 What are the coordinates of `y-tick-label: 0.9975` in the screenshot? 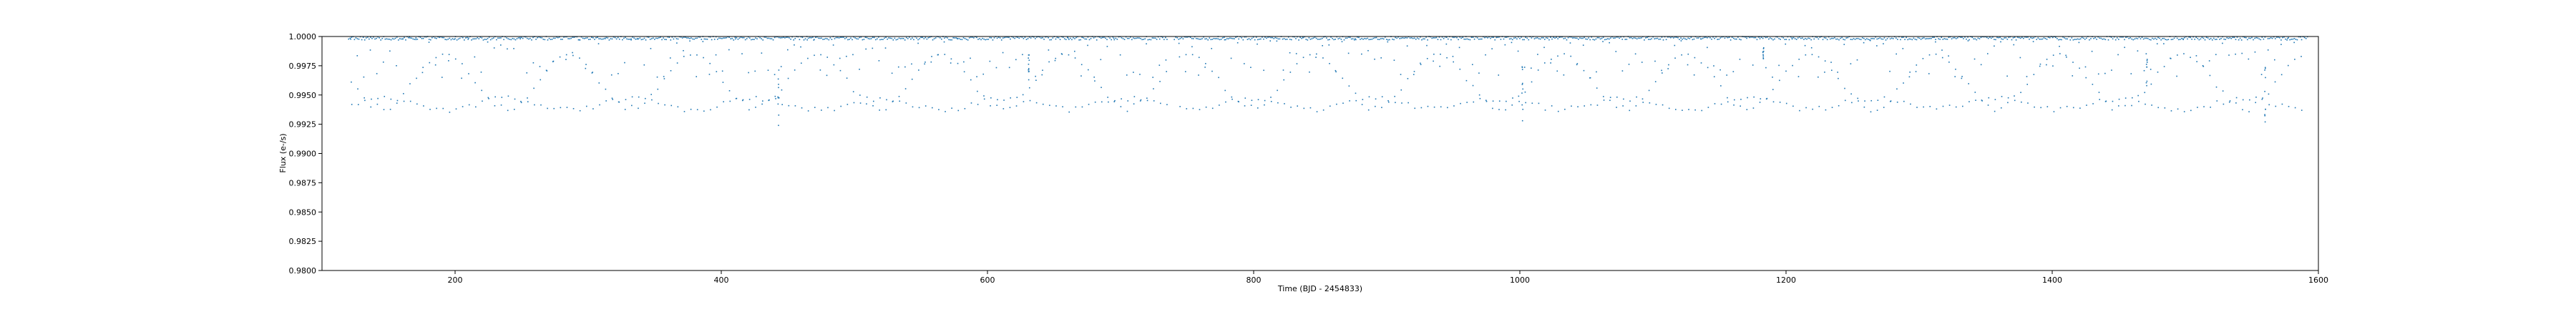 It's located at (303, 66).